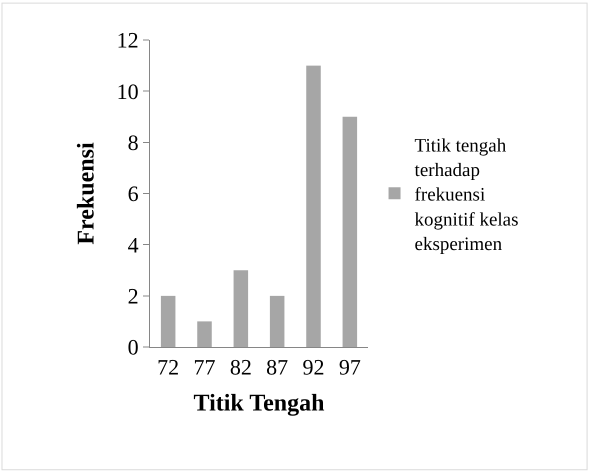 The image size is (590, 473). I want to click on y-tick-label: 10, so click(127, 91).